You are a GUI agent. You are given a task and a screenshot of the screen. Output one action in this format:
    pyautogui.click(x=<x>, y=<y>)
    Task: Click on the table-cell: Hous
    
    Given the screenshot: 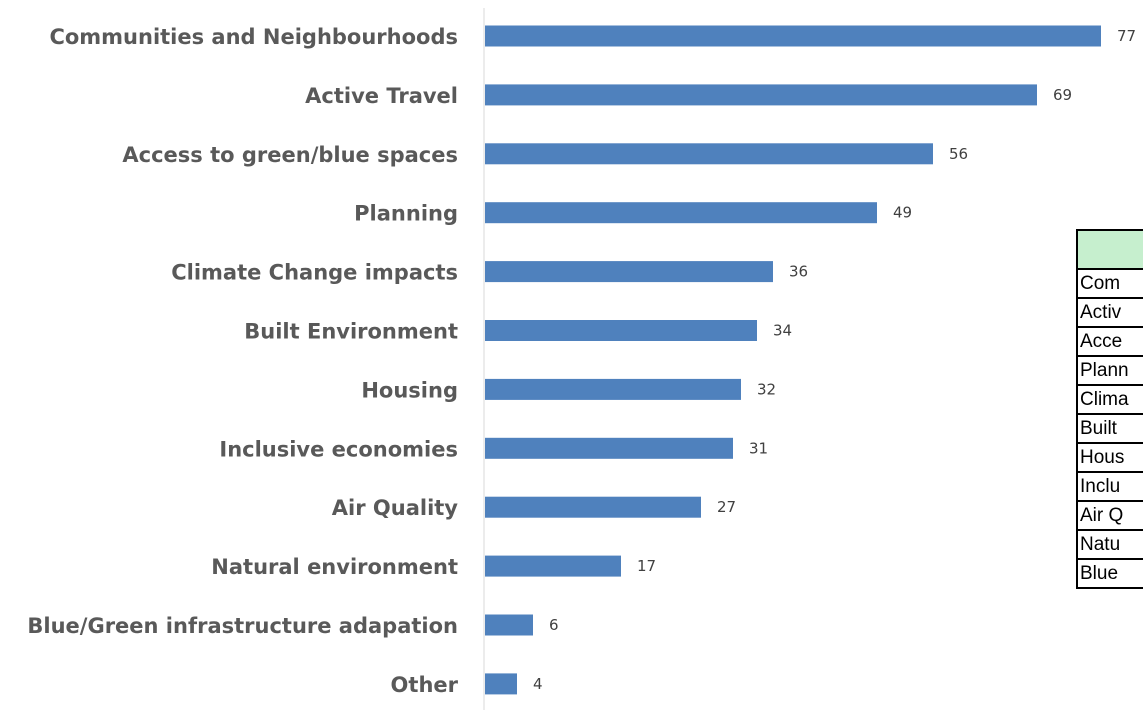 What is the action you would take?
    pyautogui.click(x=1109, y=457)
    